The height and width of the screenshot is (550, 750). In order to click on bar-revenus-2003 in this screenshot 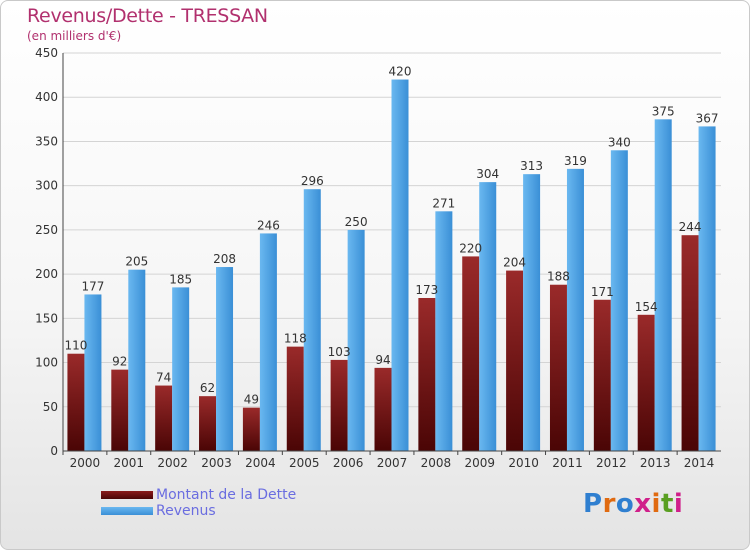, I will do `click(225, 359)`.